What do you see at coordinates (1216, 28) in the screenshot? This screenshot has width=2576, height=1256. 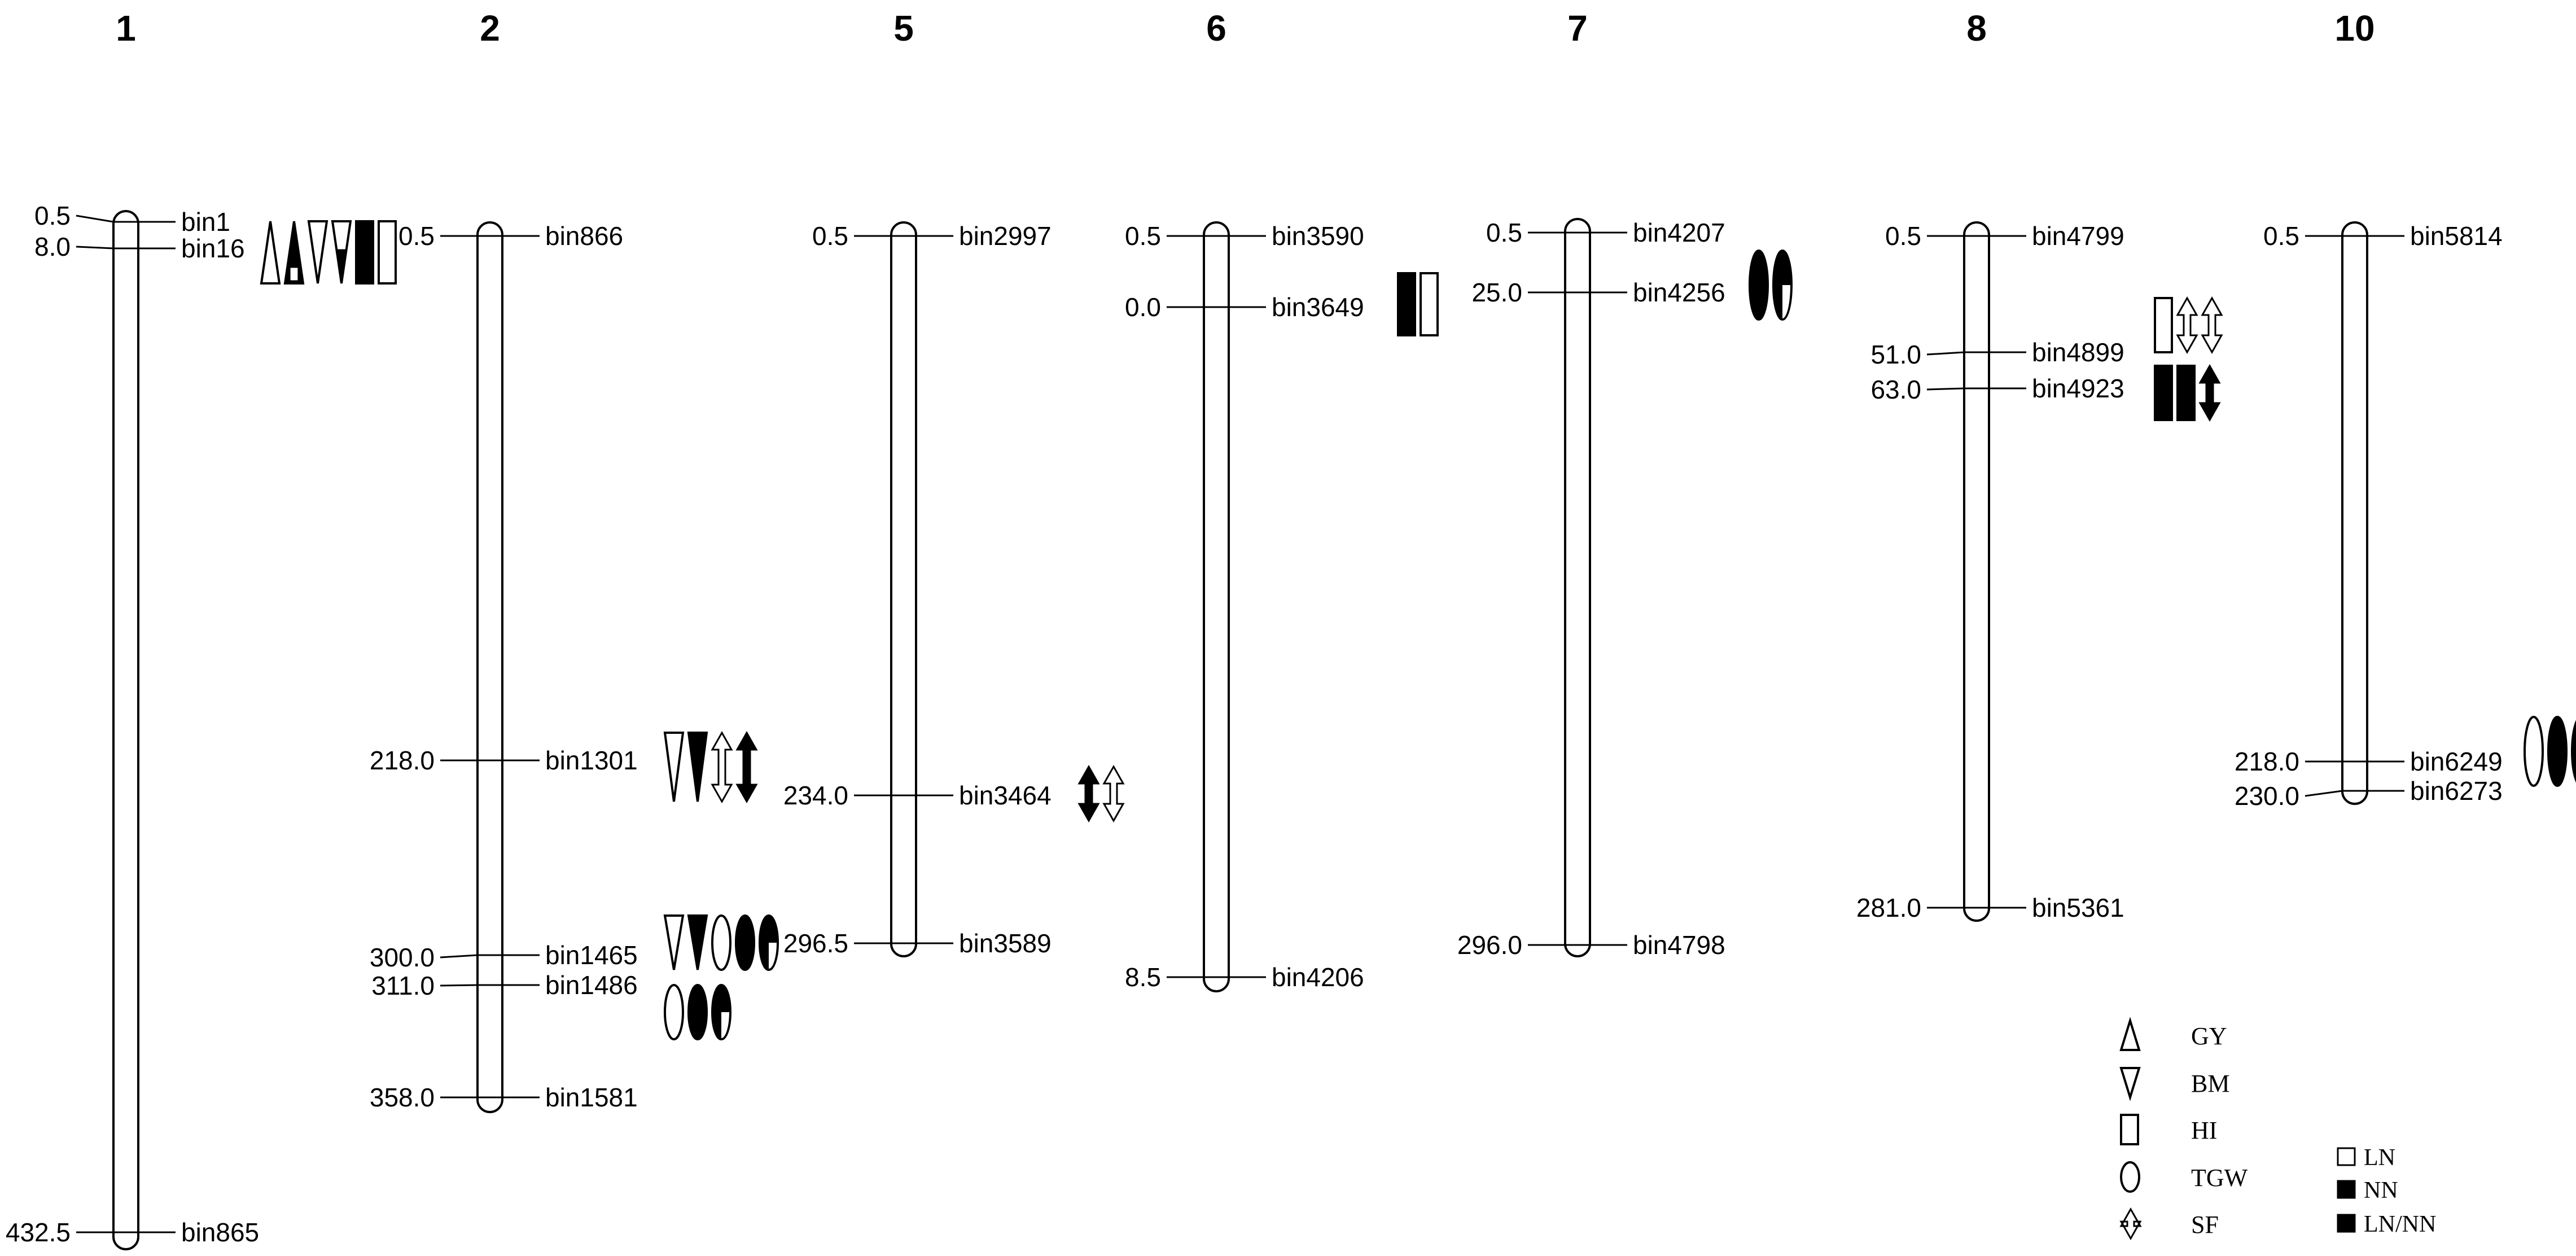 I see `chromosome-number-6: 6` at bounding box center [1216, 28].